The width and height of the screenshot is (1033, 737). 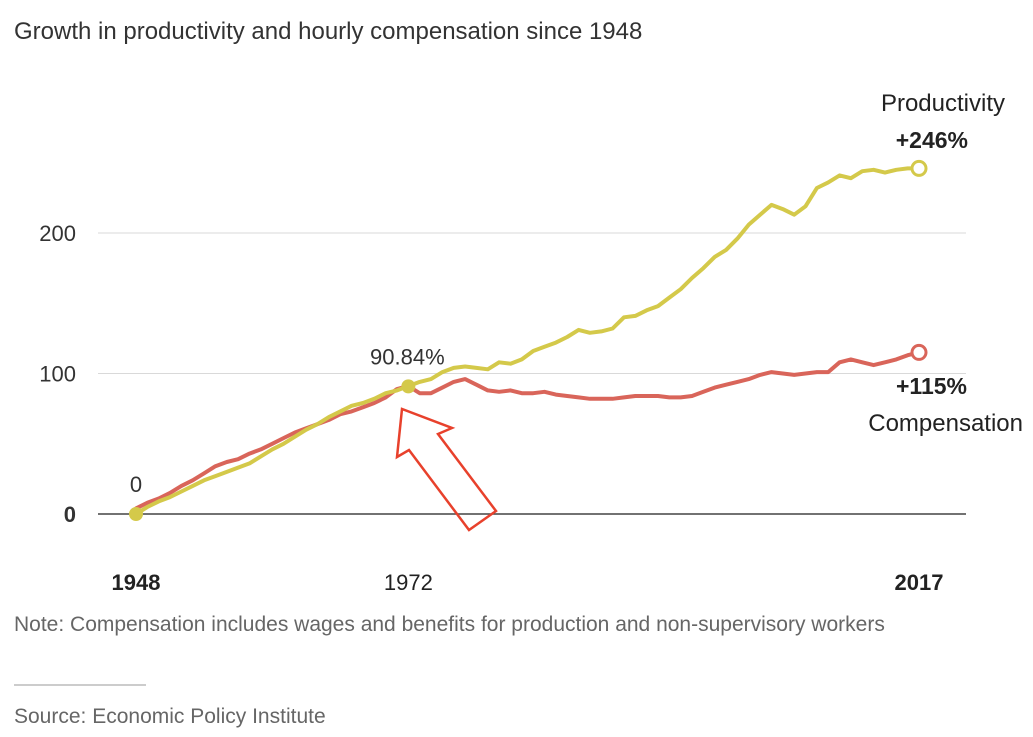 What do you see at coordinates (170, 716) in the screenshot?
I see `chart-source: Source: Economic Policy Institute` at bounding box center [170, 716].